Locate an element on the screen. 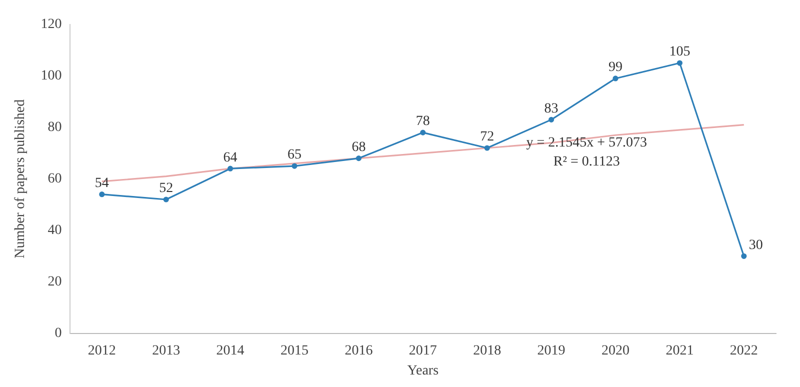 The image size is (800, 387). data-label: 52 is located at coordinates (166, 188).